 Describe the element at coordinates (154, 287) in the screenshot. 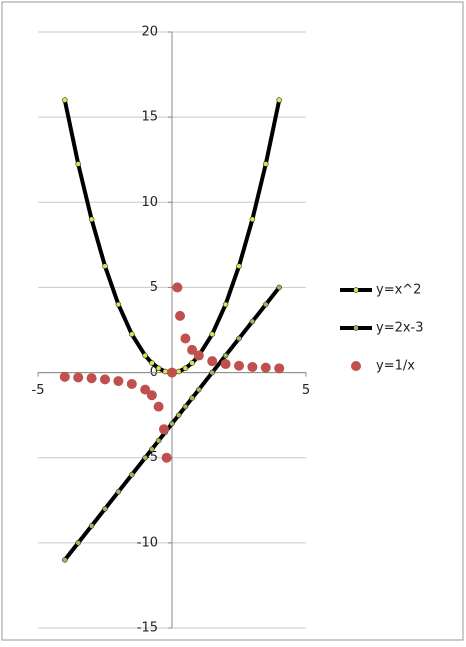

I see `y-tick-label: 5` at that location.